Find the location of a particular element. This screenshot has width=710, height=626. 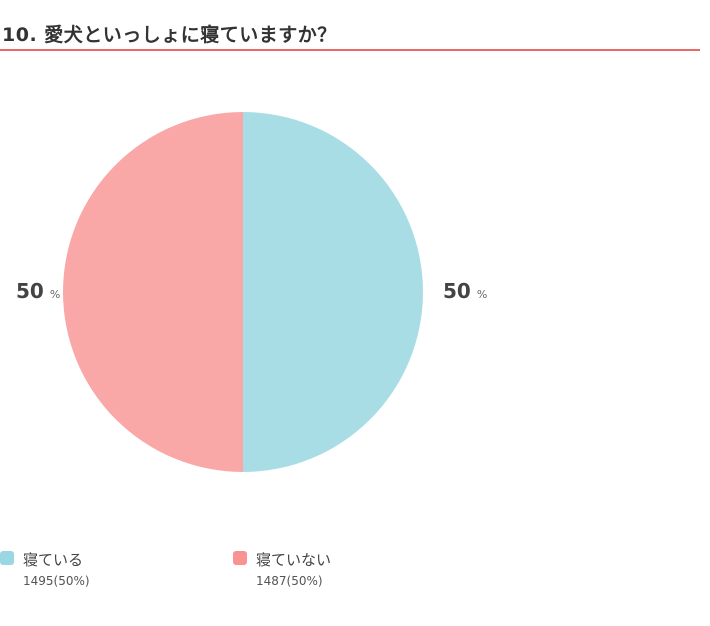

legend-label: 寝ていない is located at coordinates (294, 560).